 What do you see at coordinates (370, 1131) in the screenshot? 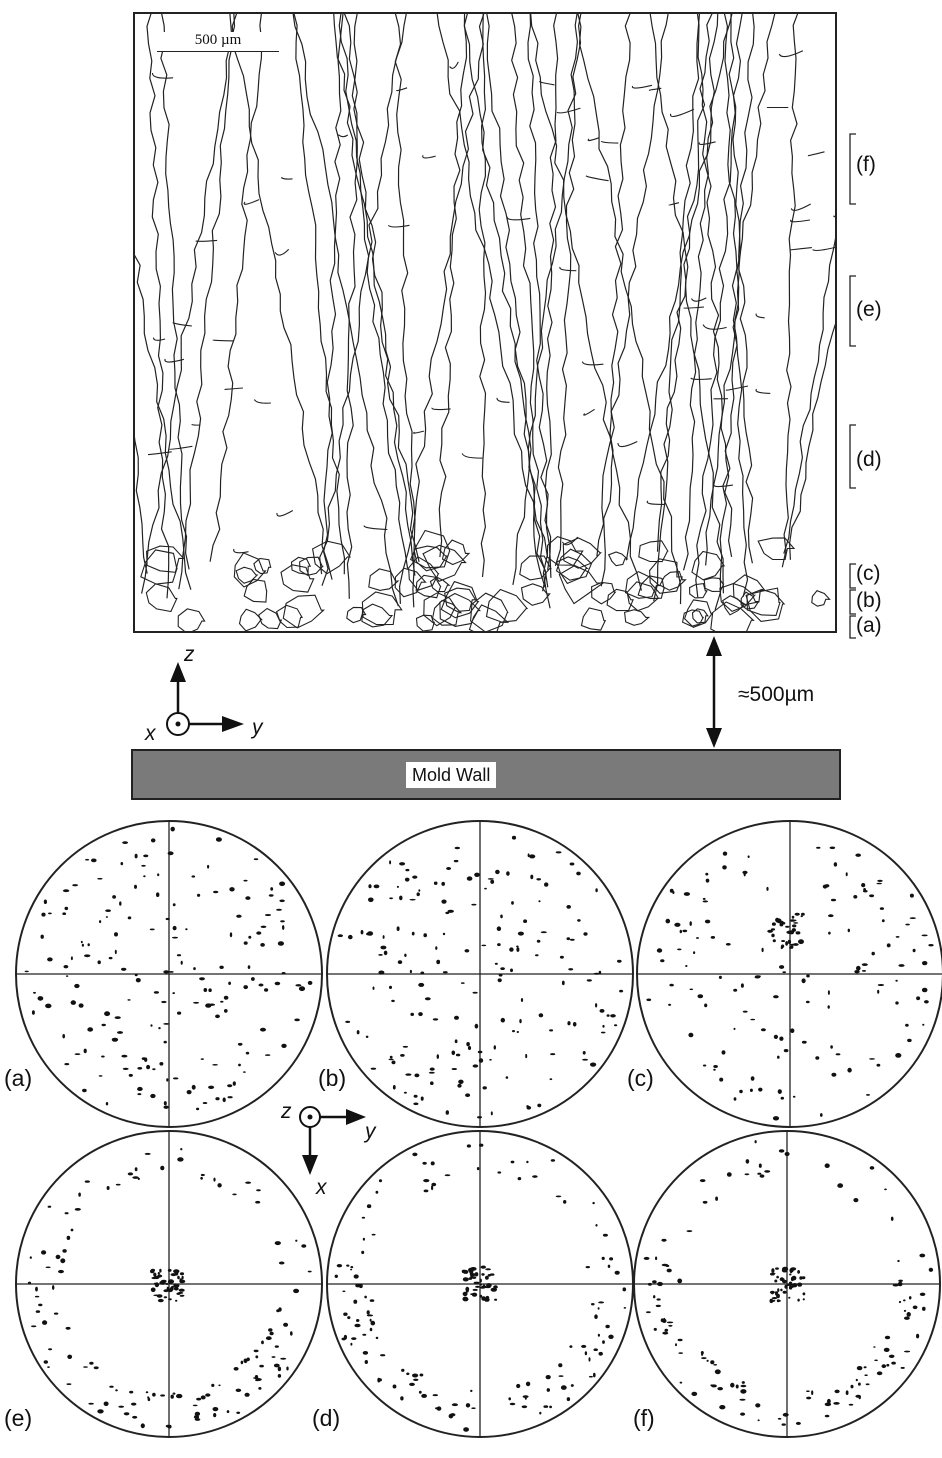
I see `axis-label-y-bottom: y` at bounding box center [370, 1131].